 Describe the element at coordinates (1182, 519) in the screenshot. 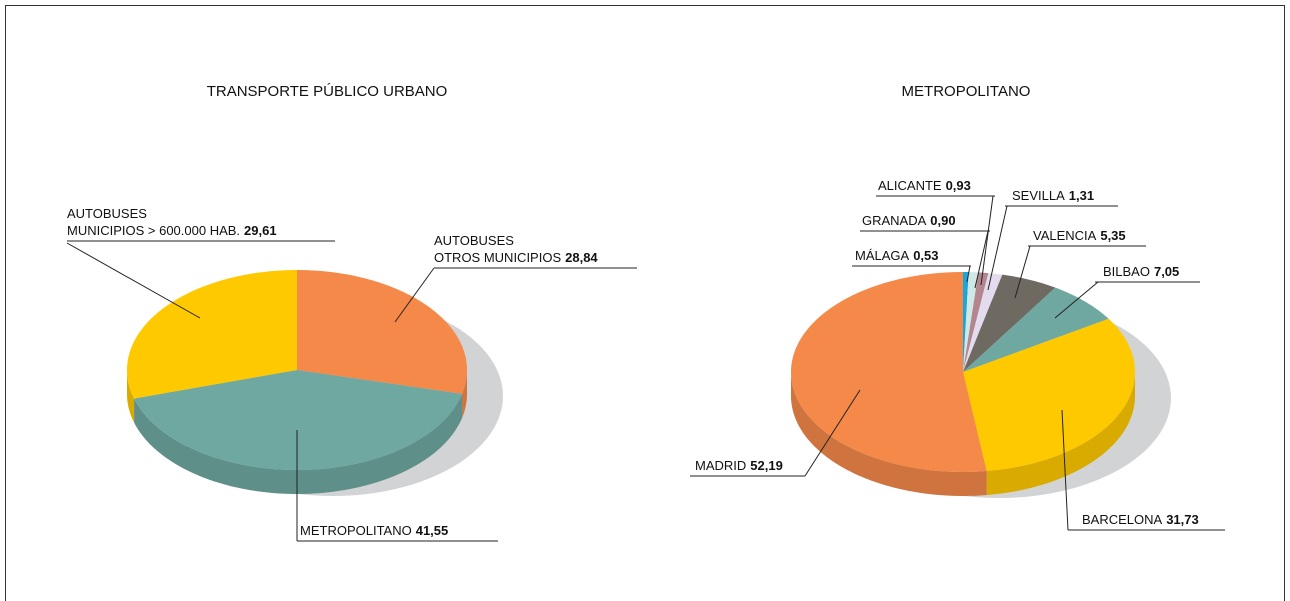

I see `value-label: 31,73` at that location.